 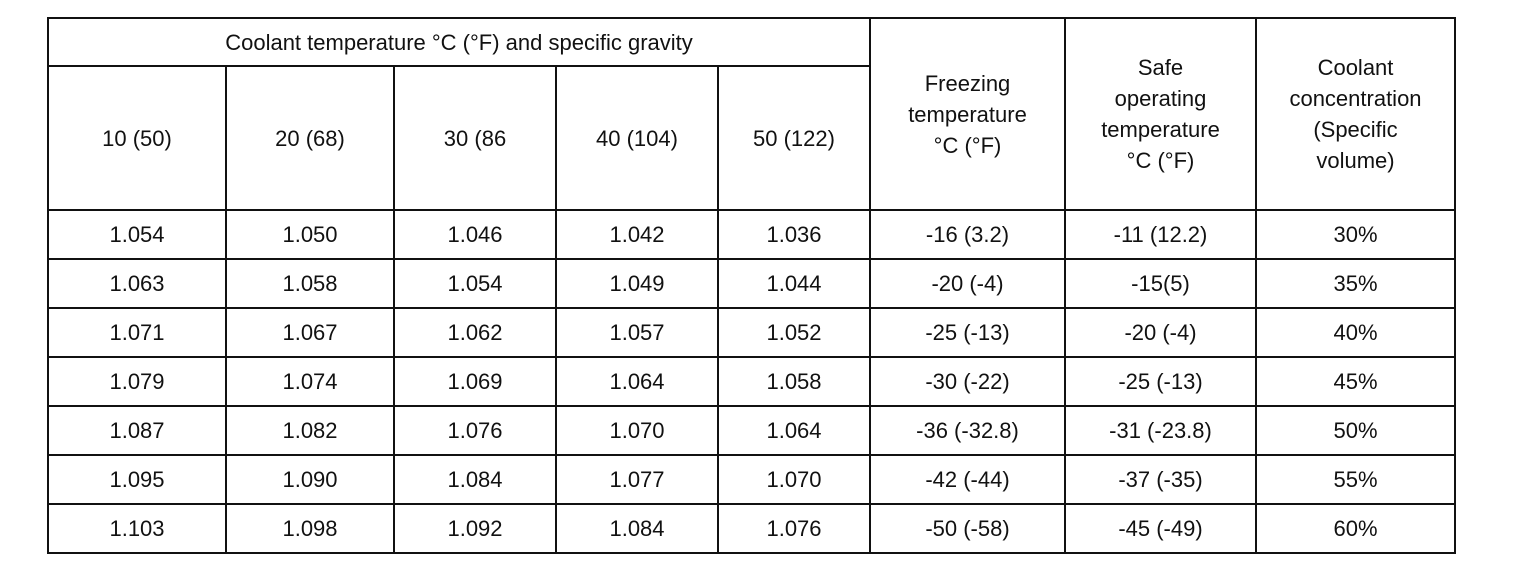 What do you see at coordinates (637, 332) in the screenshot?
I see `data-cell: 1.057` at bounding box center [637, 332].